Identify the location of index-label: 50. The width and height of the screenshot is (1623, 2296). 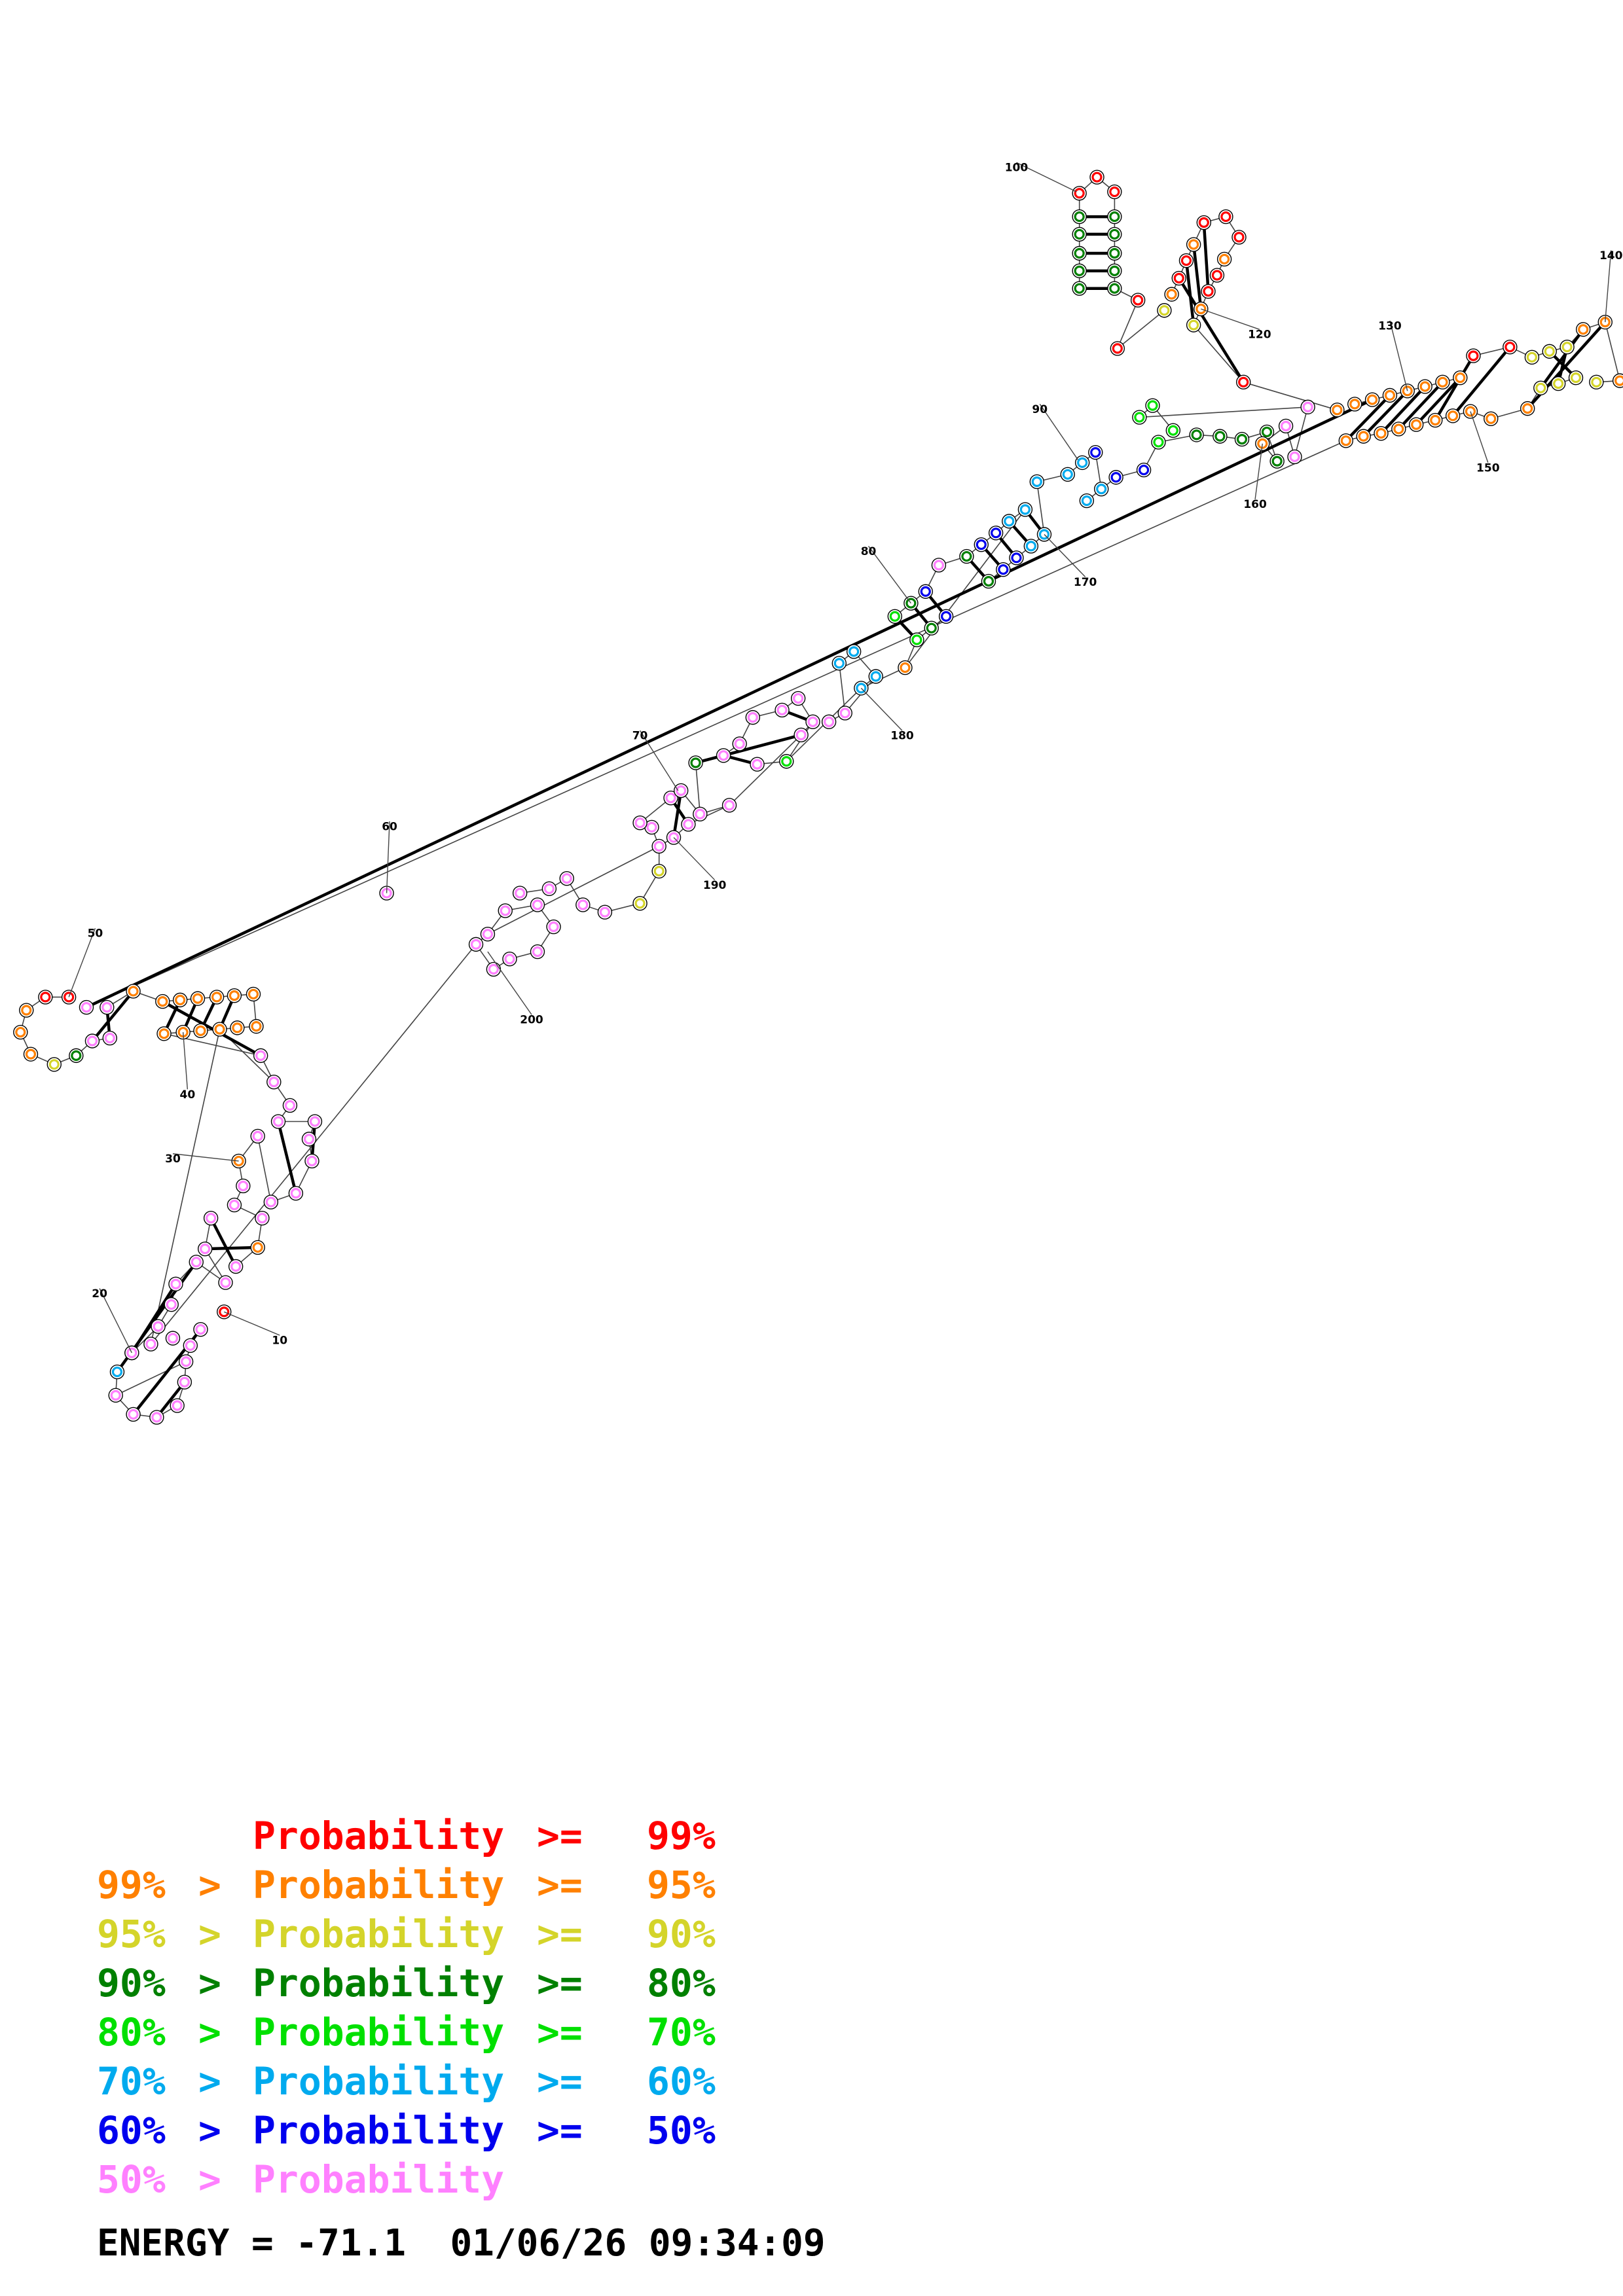
(95, 934).